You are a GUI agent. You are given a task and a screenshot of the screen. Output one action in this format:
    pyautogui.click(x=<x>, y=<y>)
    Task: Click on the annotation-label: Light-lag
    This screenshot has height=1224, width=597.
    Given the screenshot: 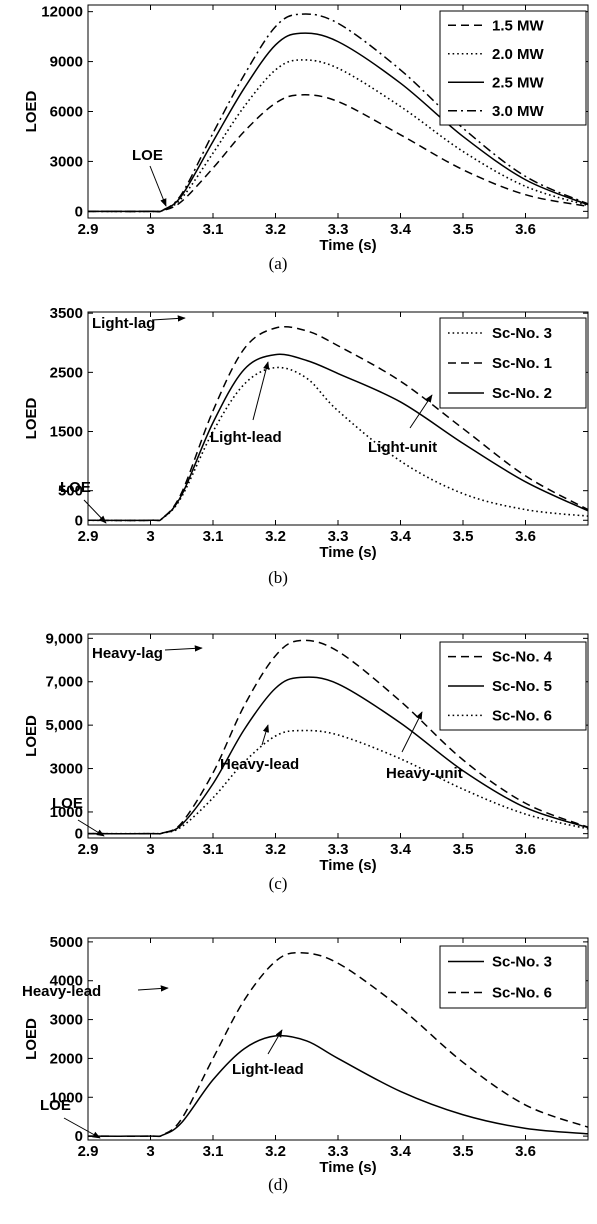 What is the action you would take?
    pyautogui.click(x=123, y=323)
    